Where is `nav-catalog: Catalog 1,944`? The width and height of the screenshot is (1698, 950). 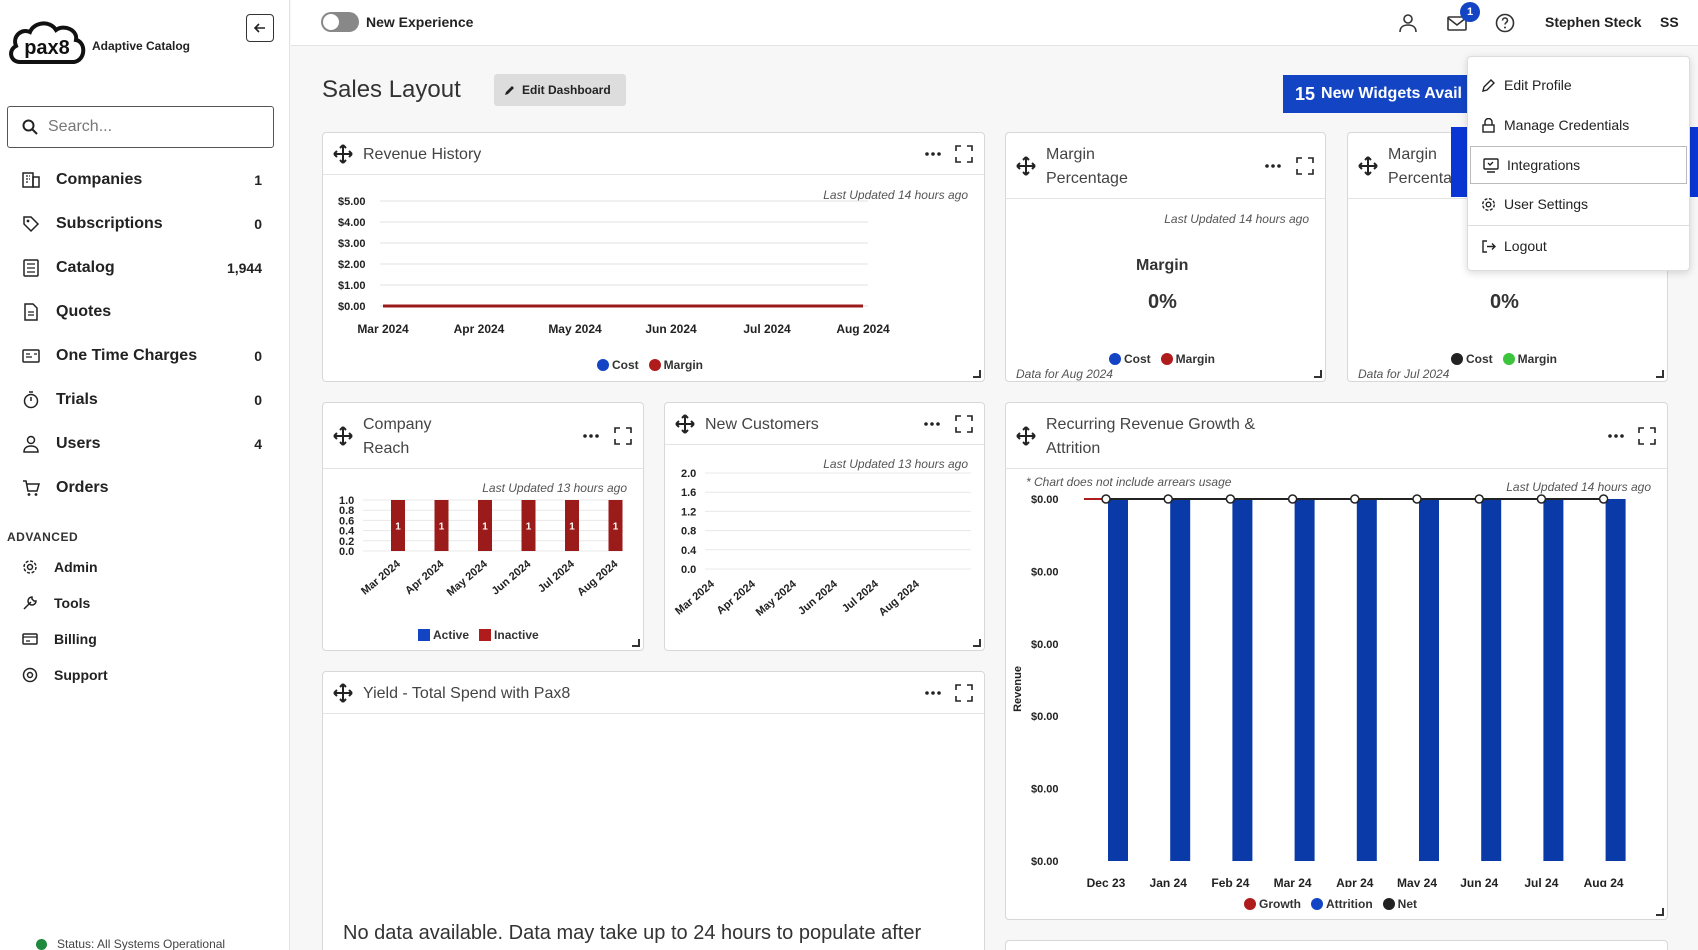 nav-catalog: Catalog 1,944 is located at coordinates (145, 268).